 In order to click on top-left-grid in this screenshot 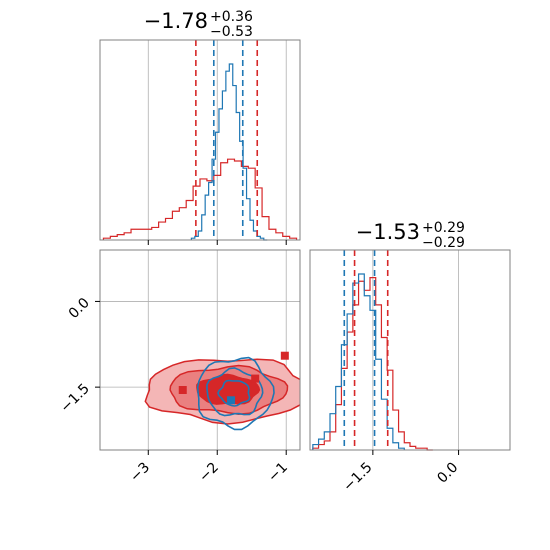, I will do `click(217, 140)`.